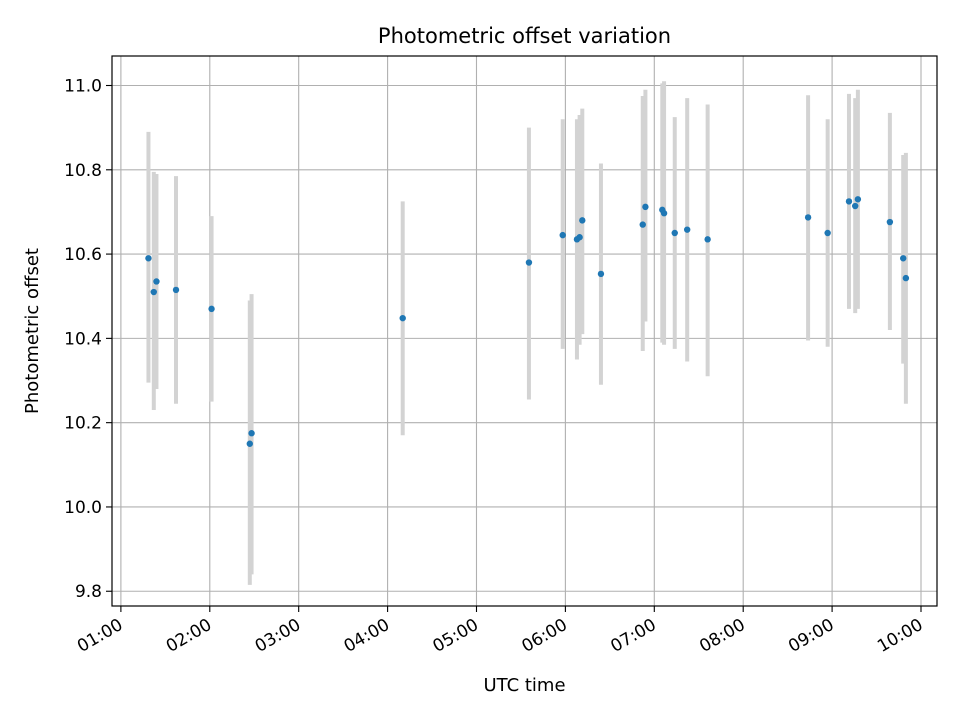  What do you see at coordinates (83, 87) in the screenshot?
I see `y-tick-label: 11.0` at bounding box center [83, 87].